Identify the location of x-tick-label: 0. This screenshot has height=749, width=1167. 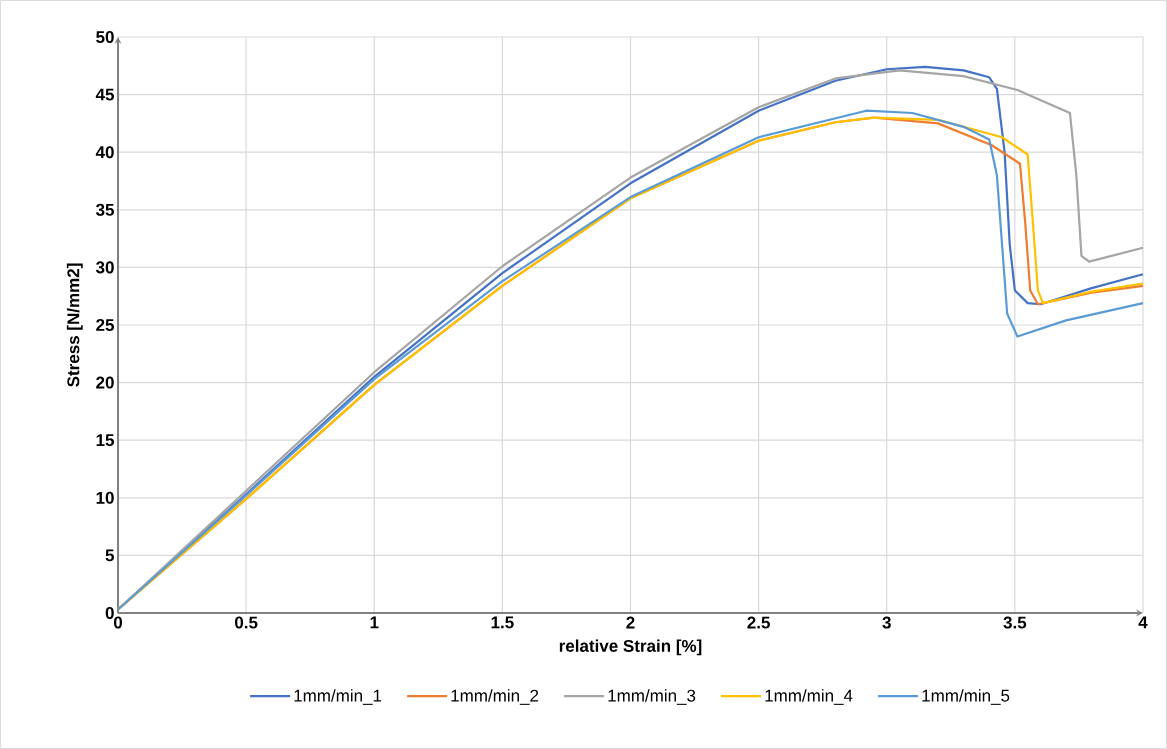
(118, 622).